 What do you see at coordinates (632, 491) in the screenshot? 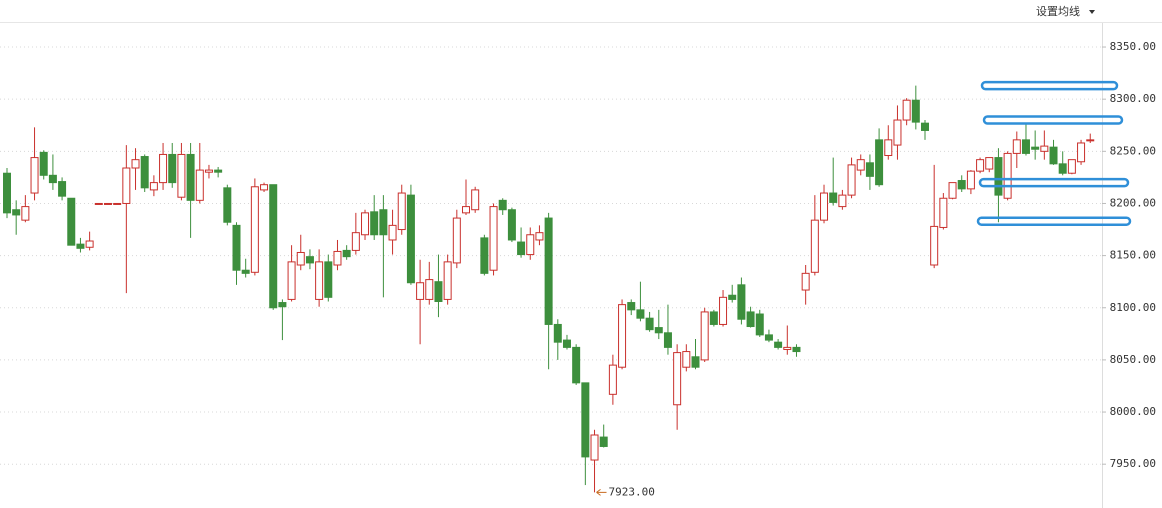
I see `min-marker-label: 7923.00` at bounding box center [632, 491].